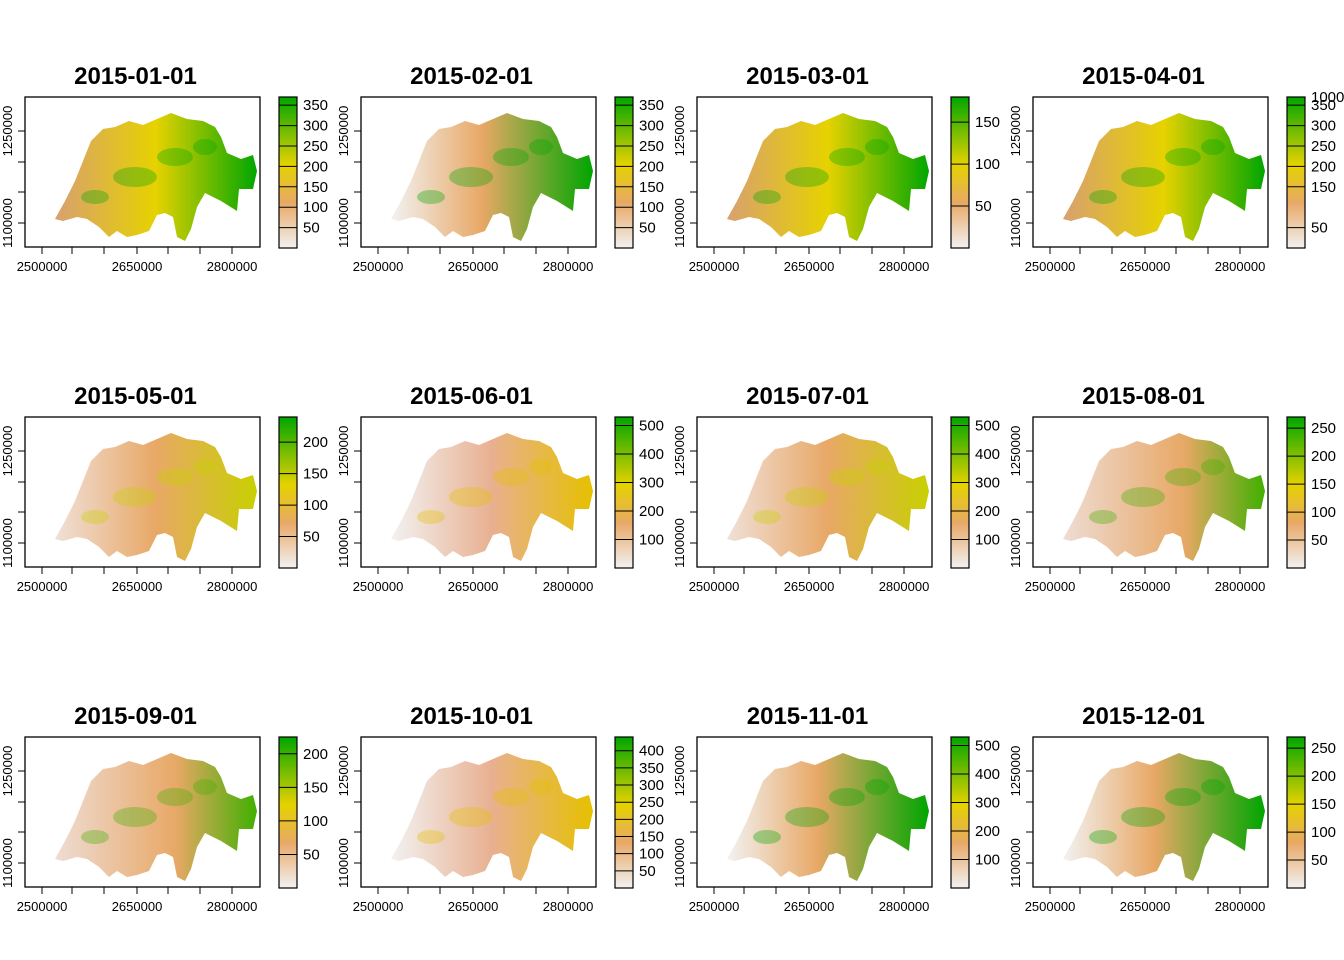 The width and height of the screenshot is (1344, 960). Describe the element at coordinates (807, 396) in the screenshot. I see `panel-title: 2015-07-01` at that location.